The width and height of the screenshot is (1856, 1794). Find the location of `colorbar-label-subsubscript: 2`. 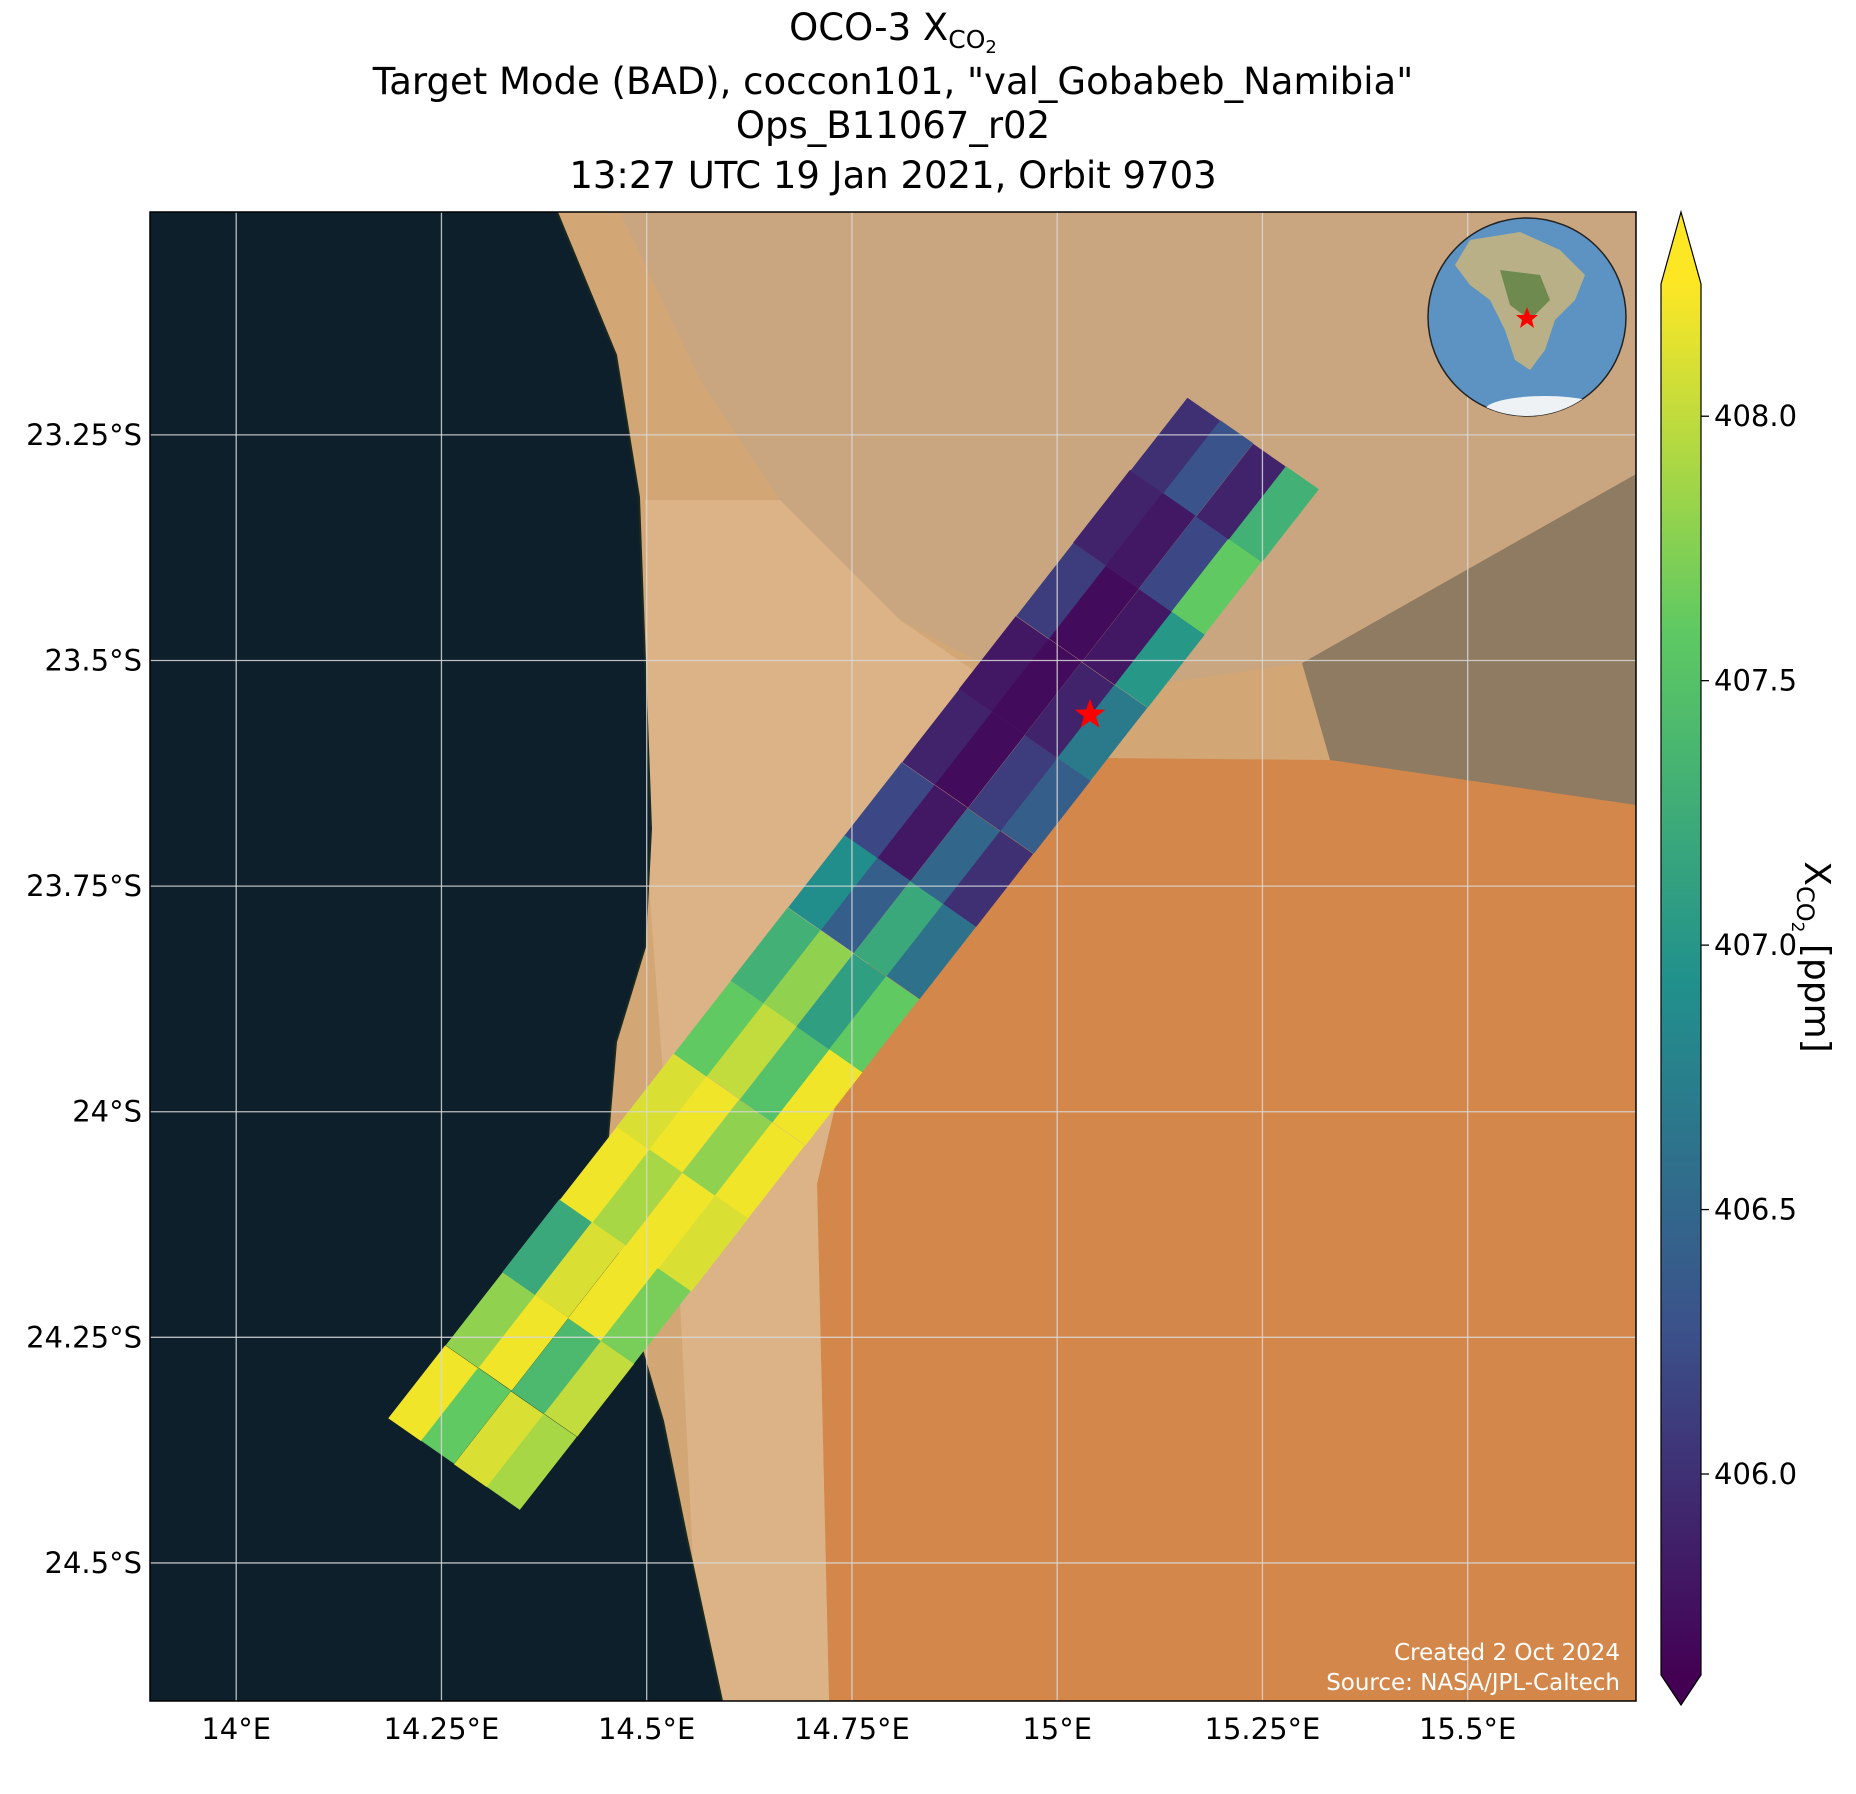

colorbar-label-subsubscript: 2 is located at coordinates (1797, 927).